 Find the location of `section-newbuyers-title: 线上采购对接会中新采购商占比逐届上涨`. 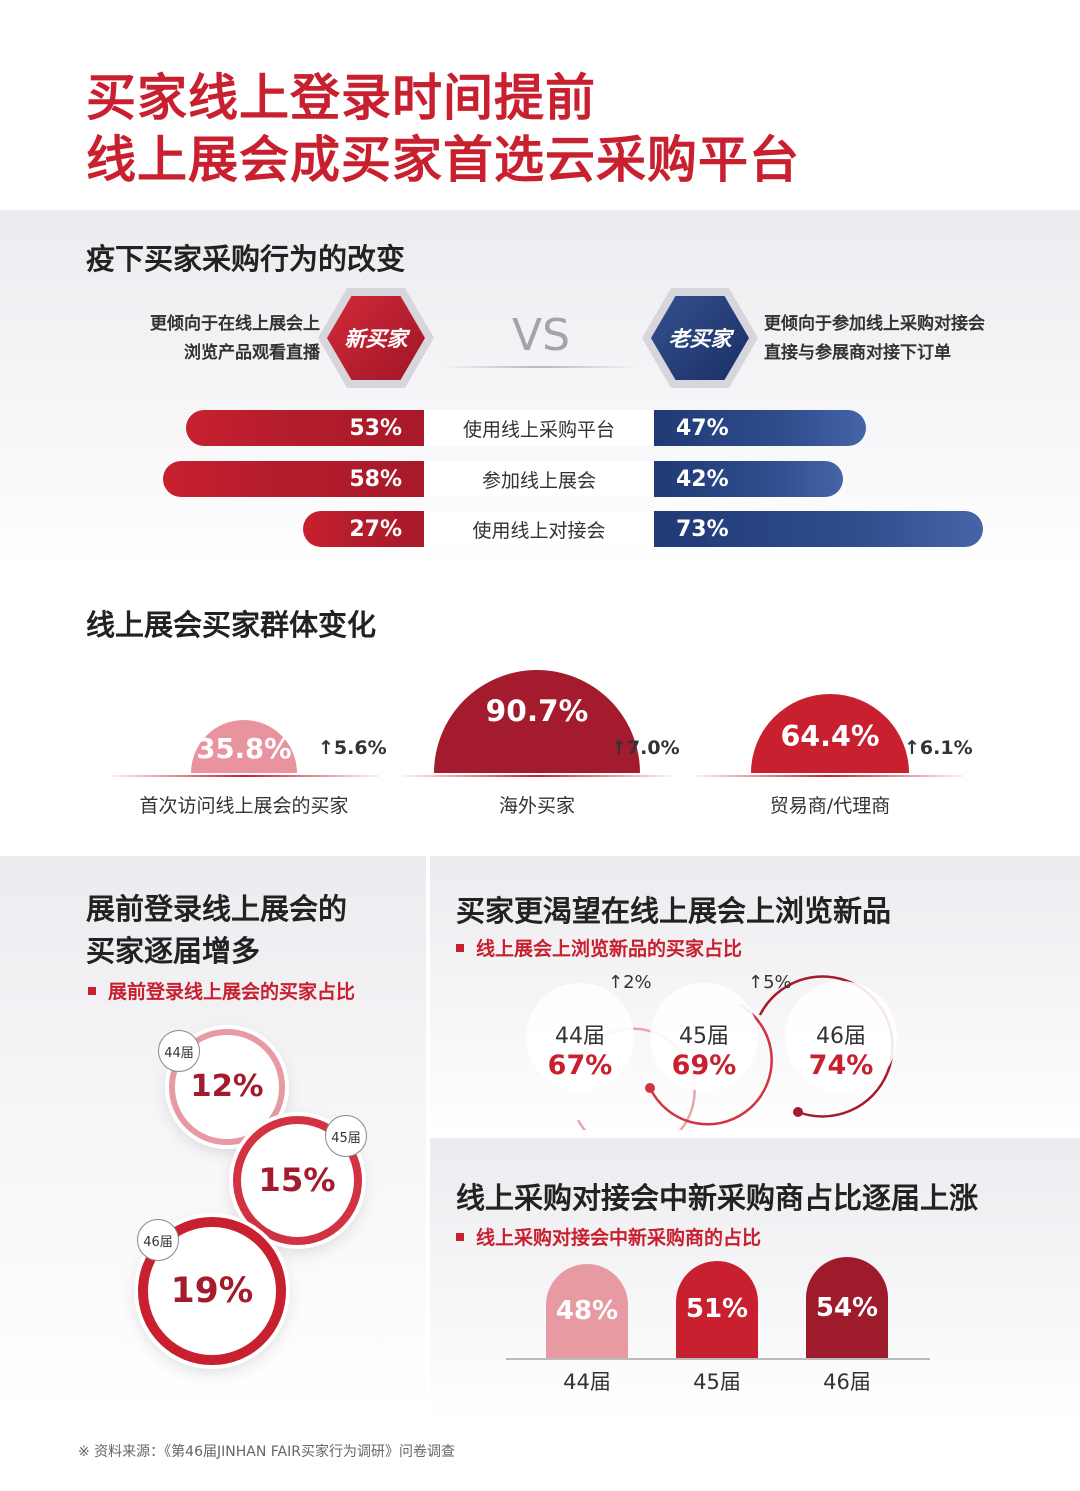

section-newbuyers-title: 线上采购对接会中新采购商占比逐届上涨 is located at coordinates (717, 1198).